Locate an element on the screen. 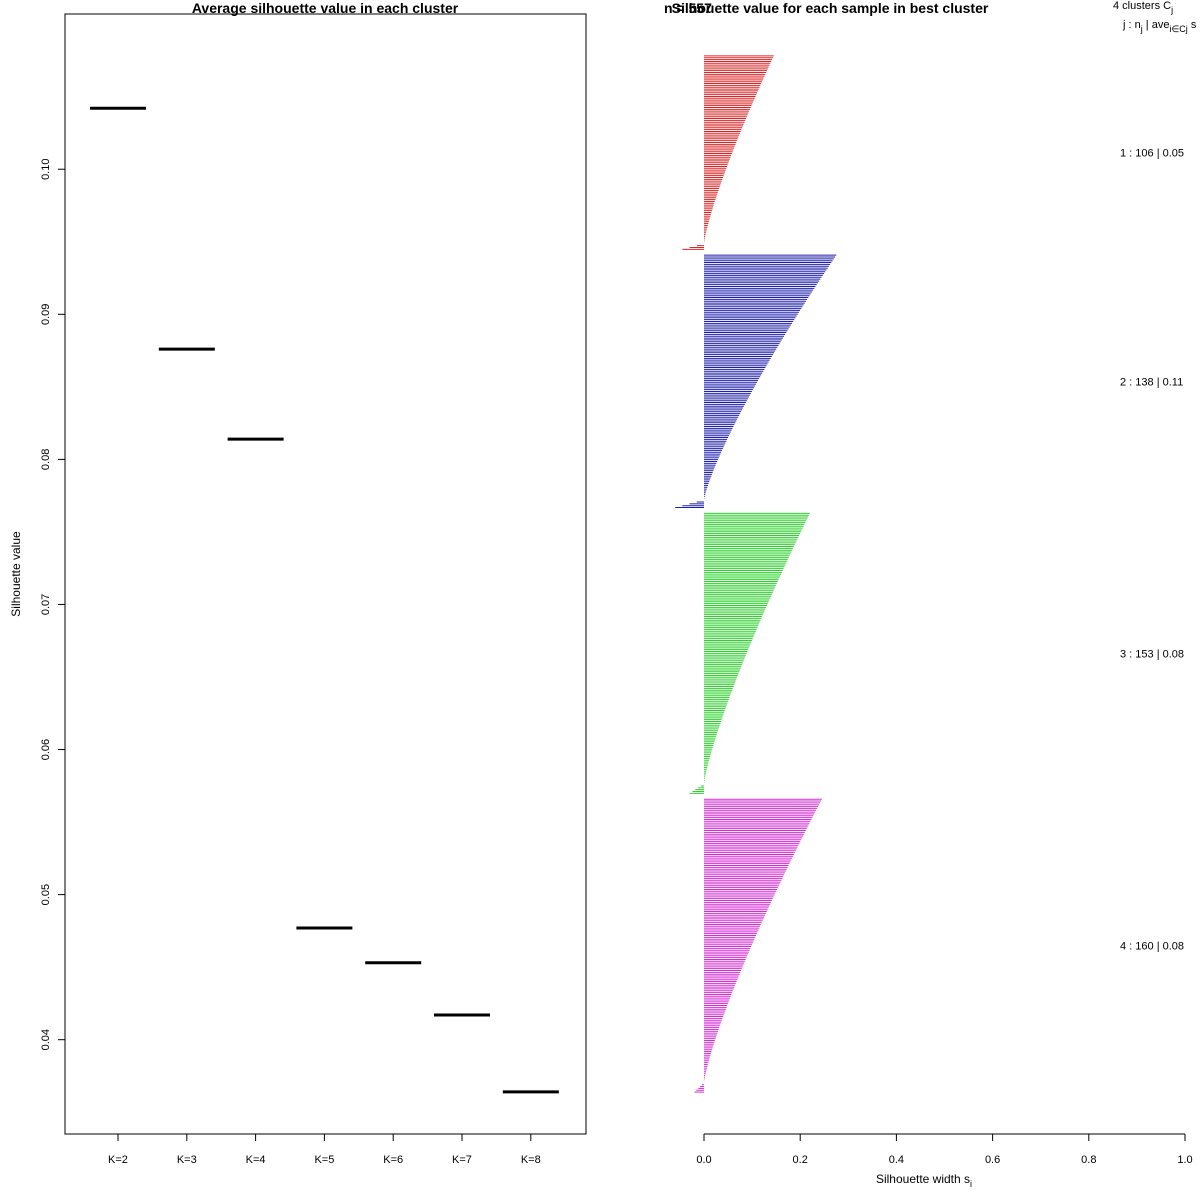 This screenshot has width=1200, height=1200. left-y-tick-label: 0.08 is located at coordinates (46, 459).